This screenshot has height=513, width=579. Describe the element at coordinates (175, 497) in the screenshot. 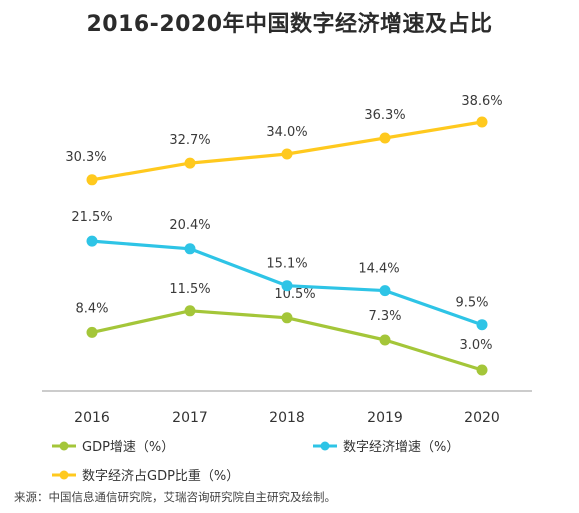

I see `source-note: 来源：中国信息通信研究院，艾瑞咨询研究院自主研究及绘制。` at that location.